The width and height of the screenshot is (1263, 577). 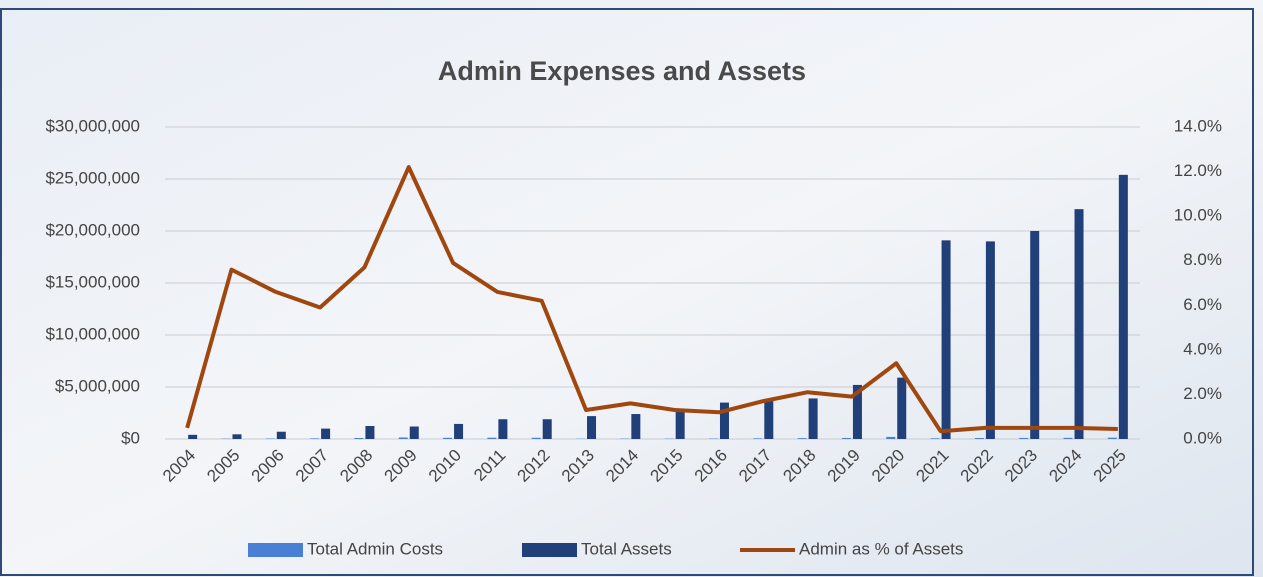 What do you see at coordinates (1202, 259) in the screenshot?
I see `y2-tick-label: 8.0%` at bounding box center [1202, 259].